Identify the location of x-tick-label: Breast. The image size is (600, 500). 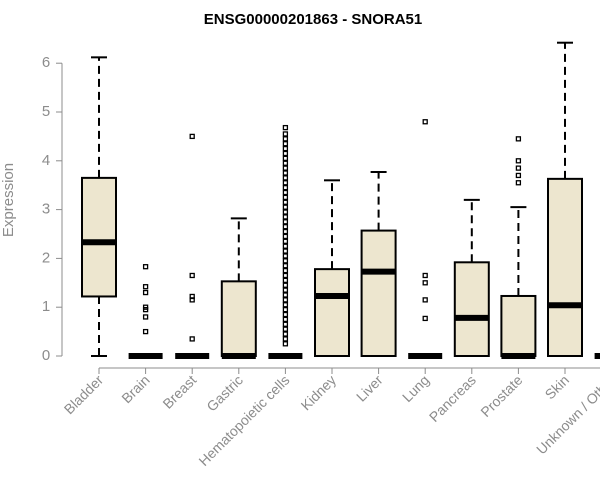
(179, 392).